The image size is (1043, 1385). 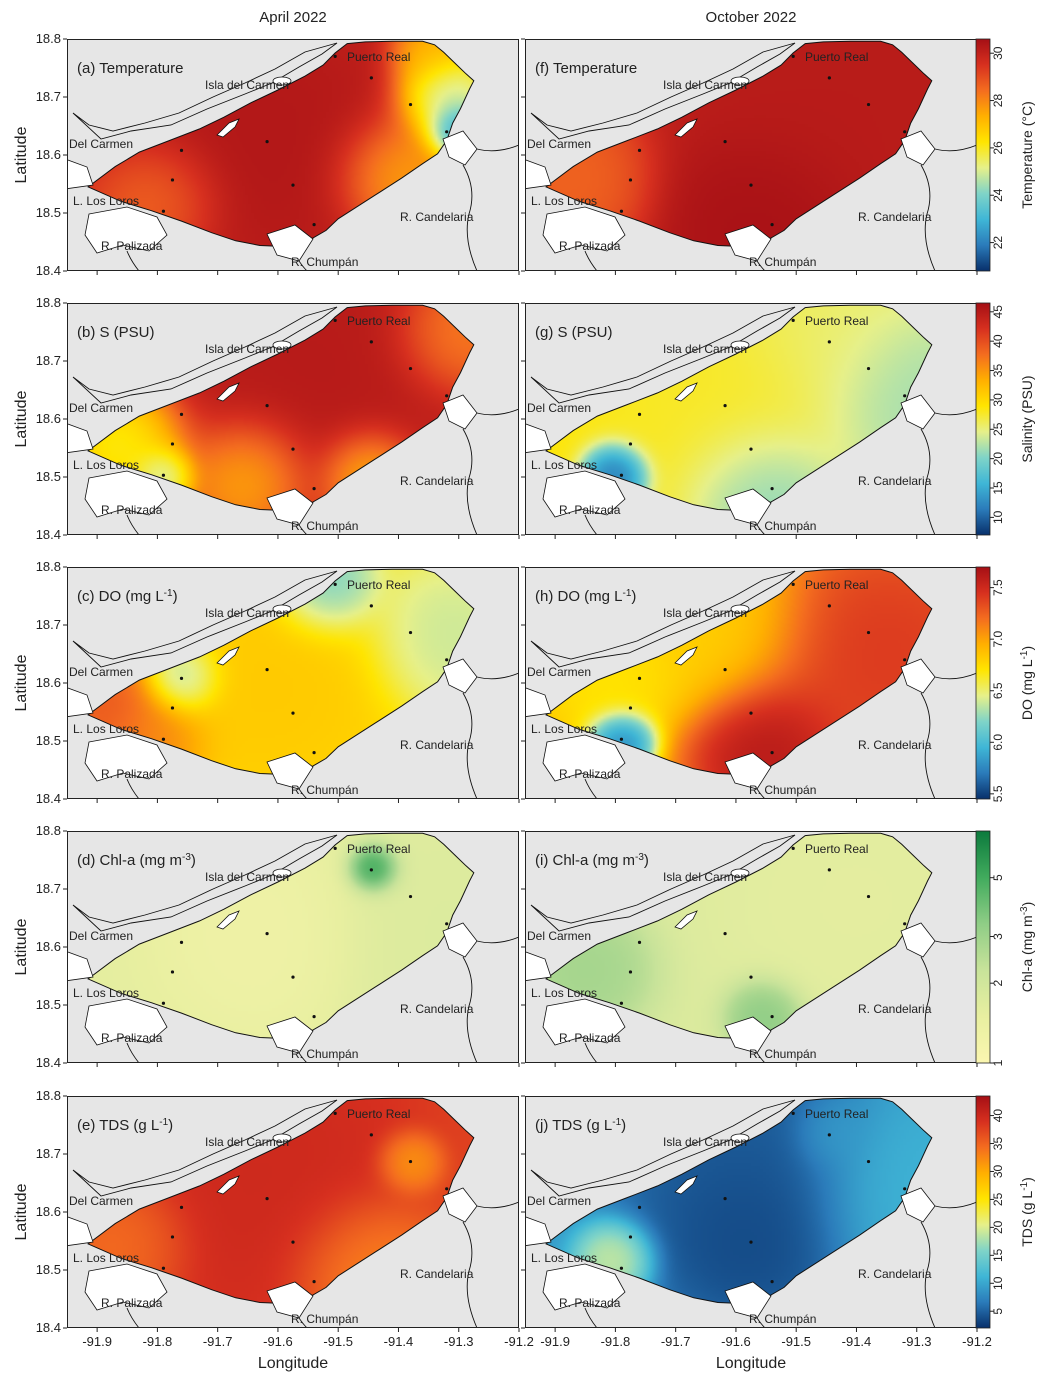 What do you see at coordinates (586, 68) in the screenshot?
I see `panel-title: (f) Temperature` at bounding box center [586, 68].